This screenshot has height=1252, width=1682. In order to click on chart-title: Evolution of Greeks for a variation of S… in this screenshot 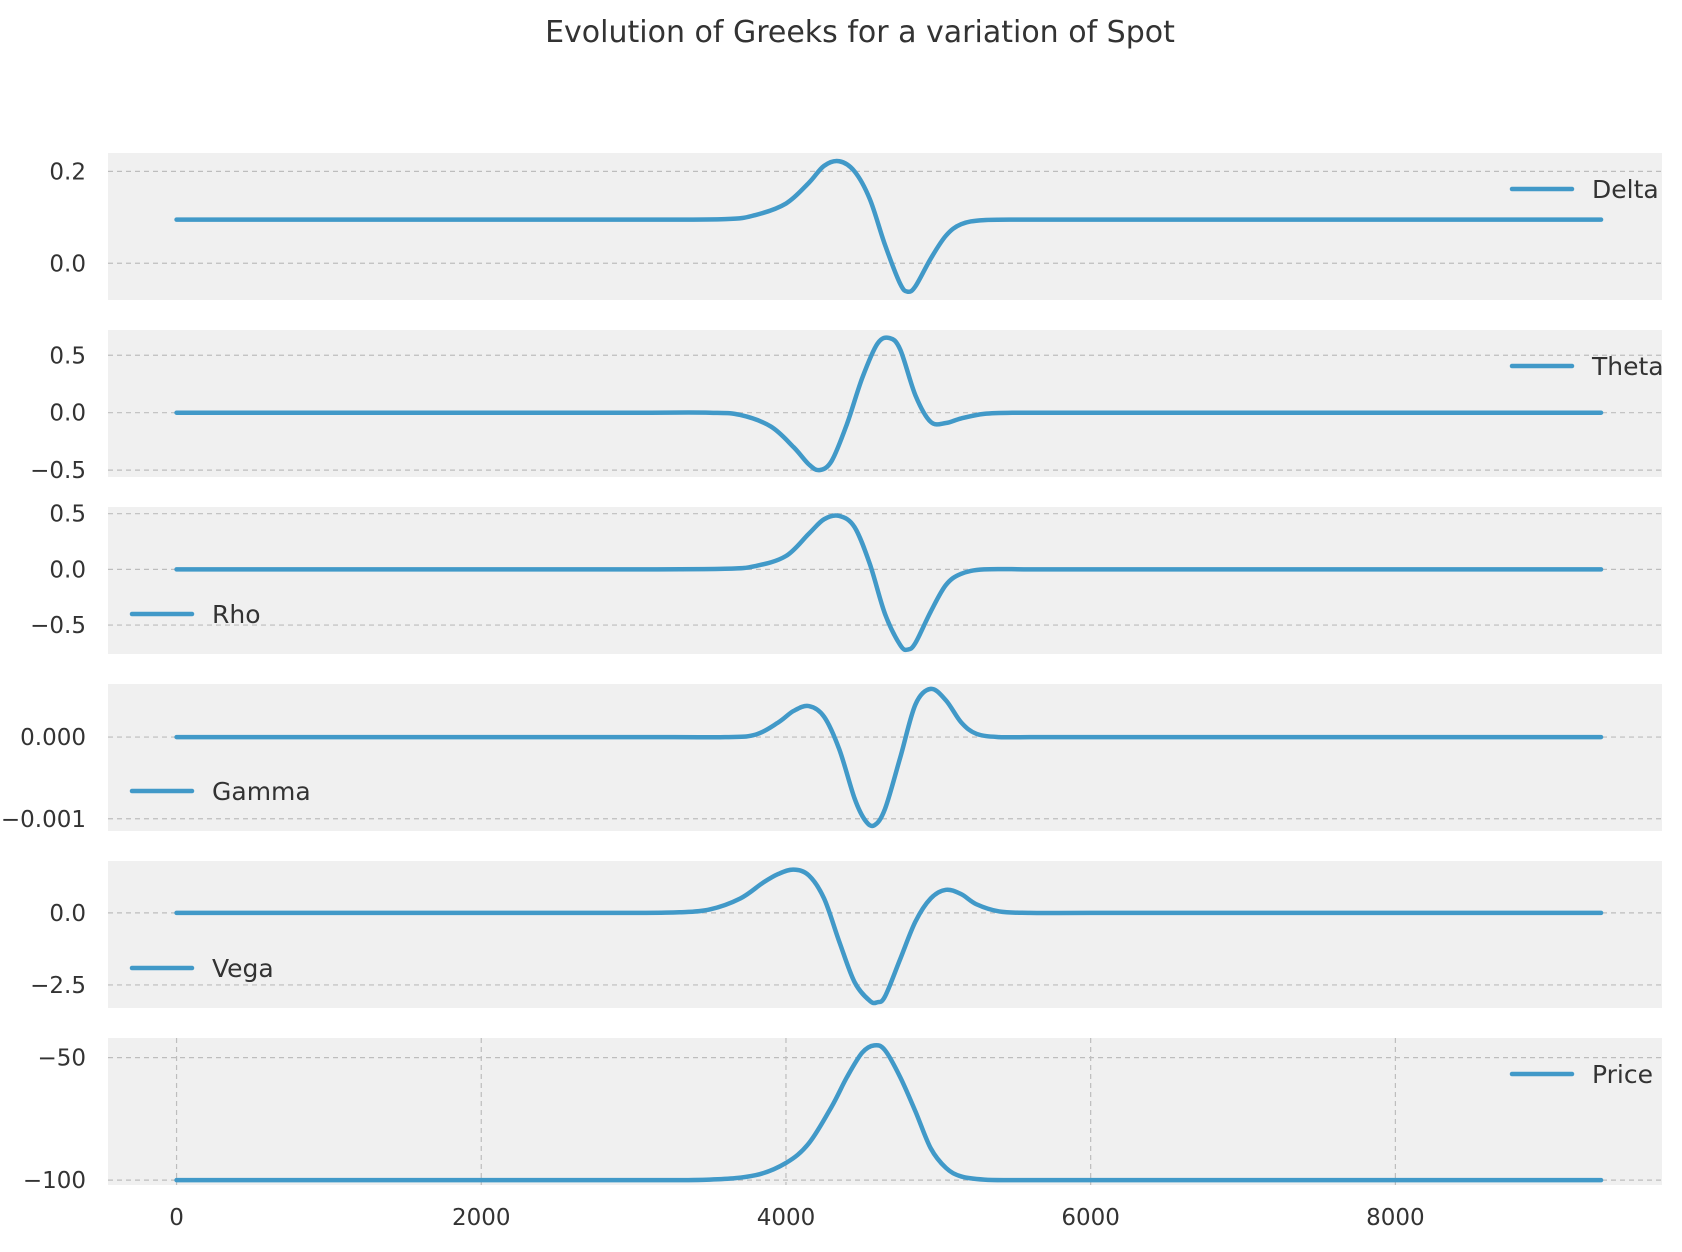, I will do `click(860, 32)`.